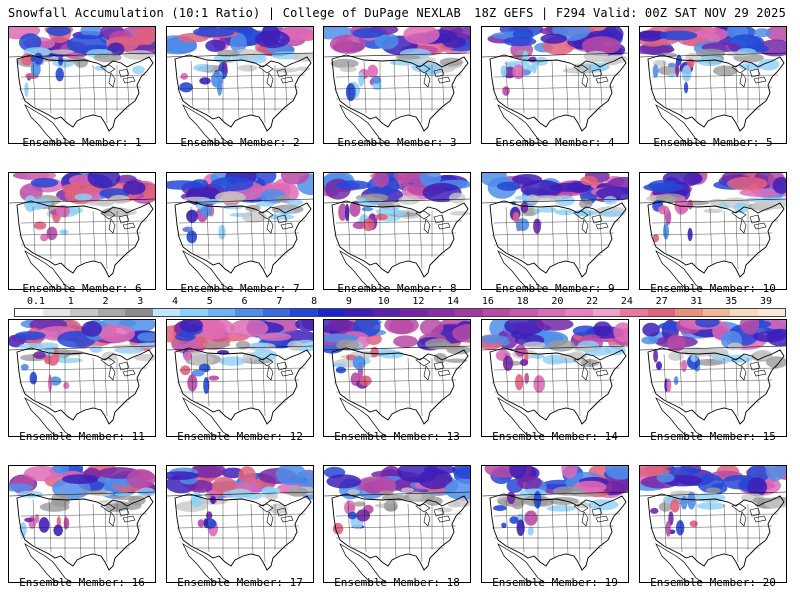  What do you see at coordinates (82, 142) in the screenshot?
I see `ensemble-member-label: Ensemble Member: 1` at bounding box center [82, 142].